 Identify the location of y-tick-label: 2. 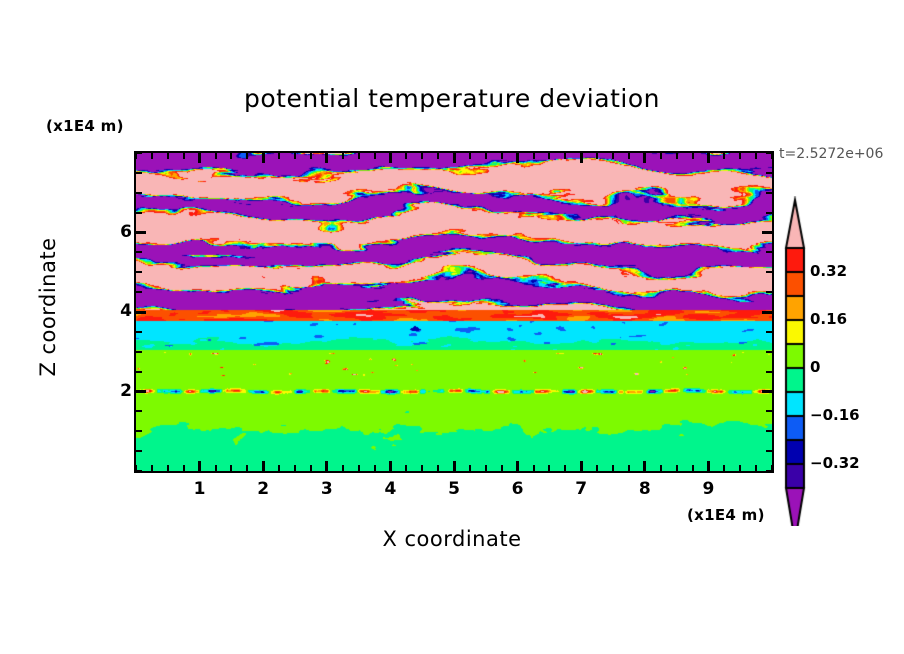
(126, 390).